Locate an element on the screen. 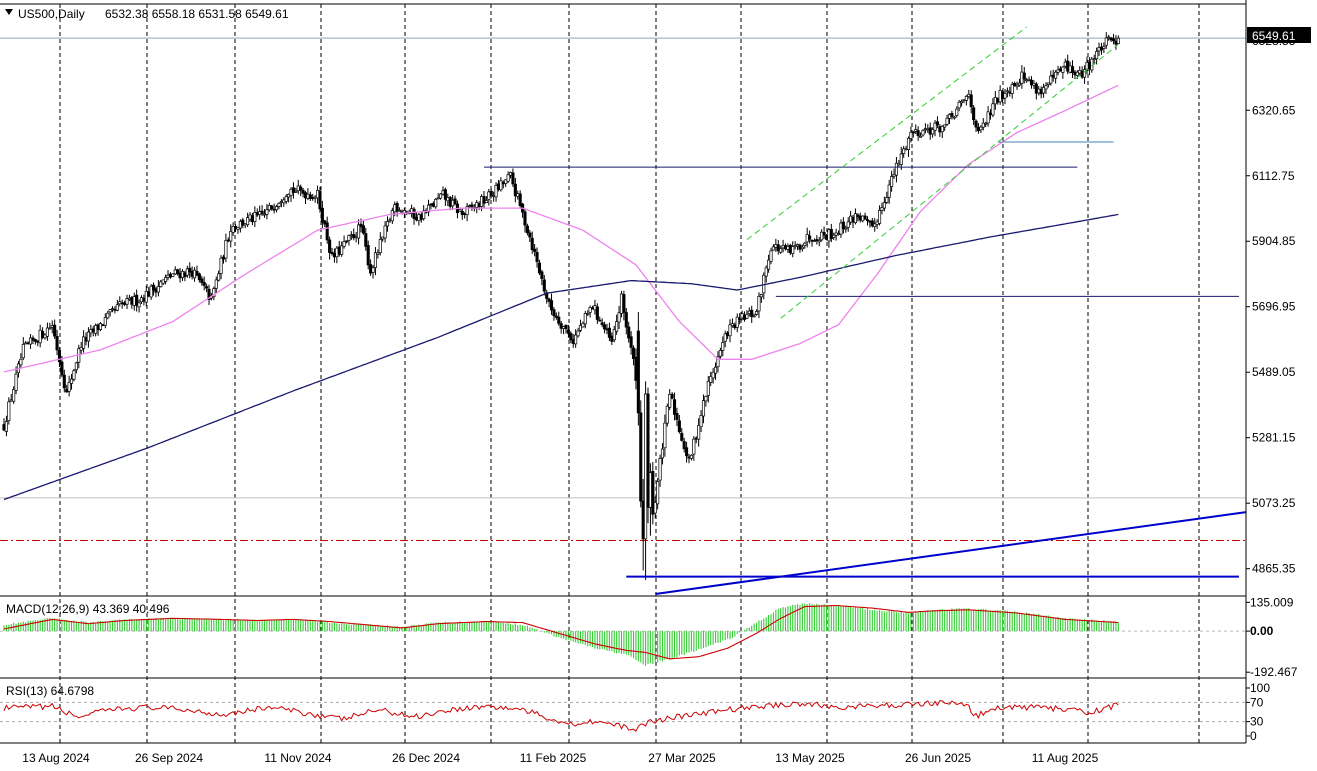  x-tick-label: 26 Jun 2025 is located at coordinates (938, 758).